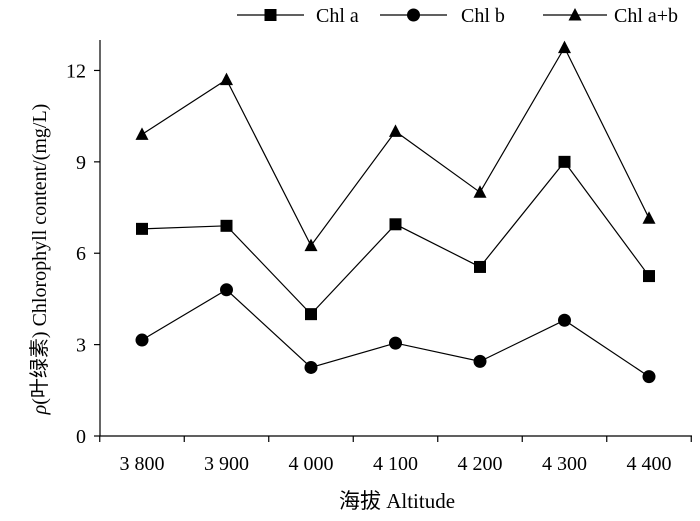 This screenshot has width=700, height=521. I want to click on series-chl-b, so click(395, 333).